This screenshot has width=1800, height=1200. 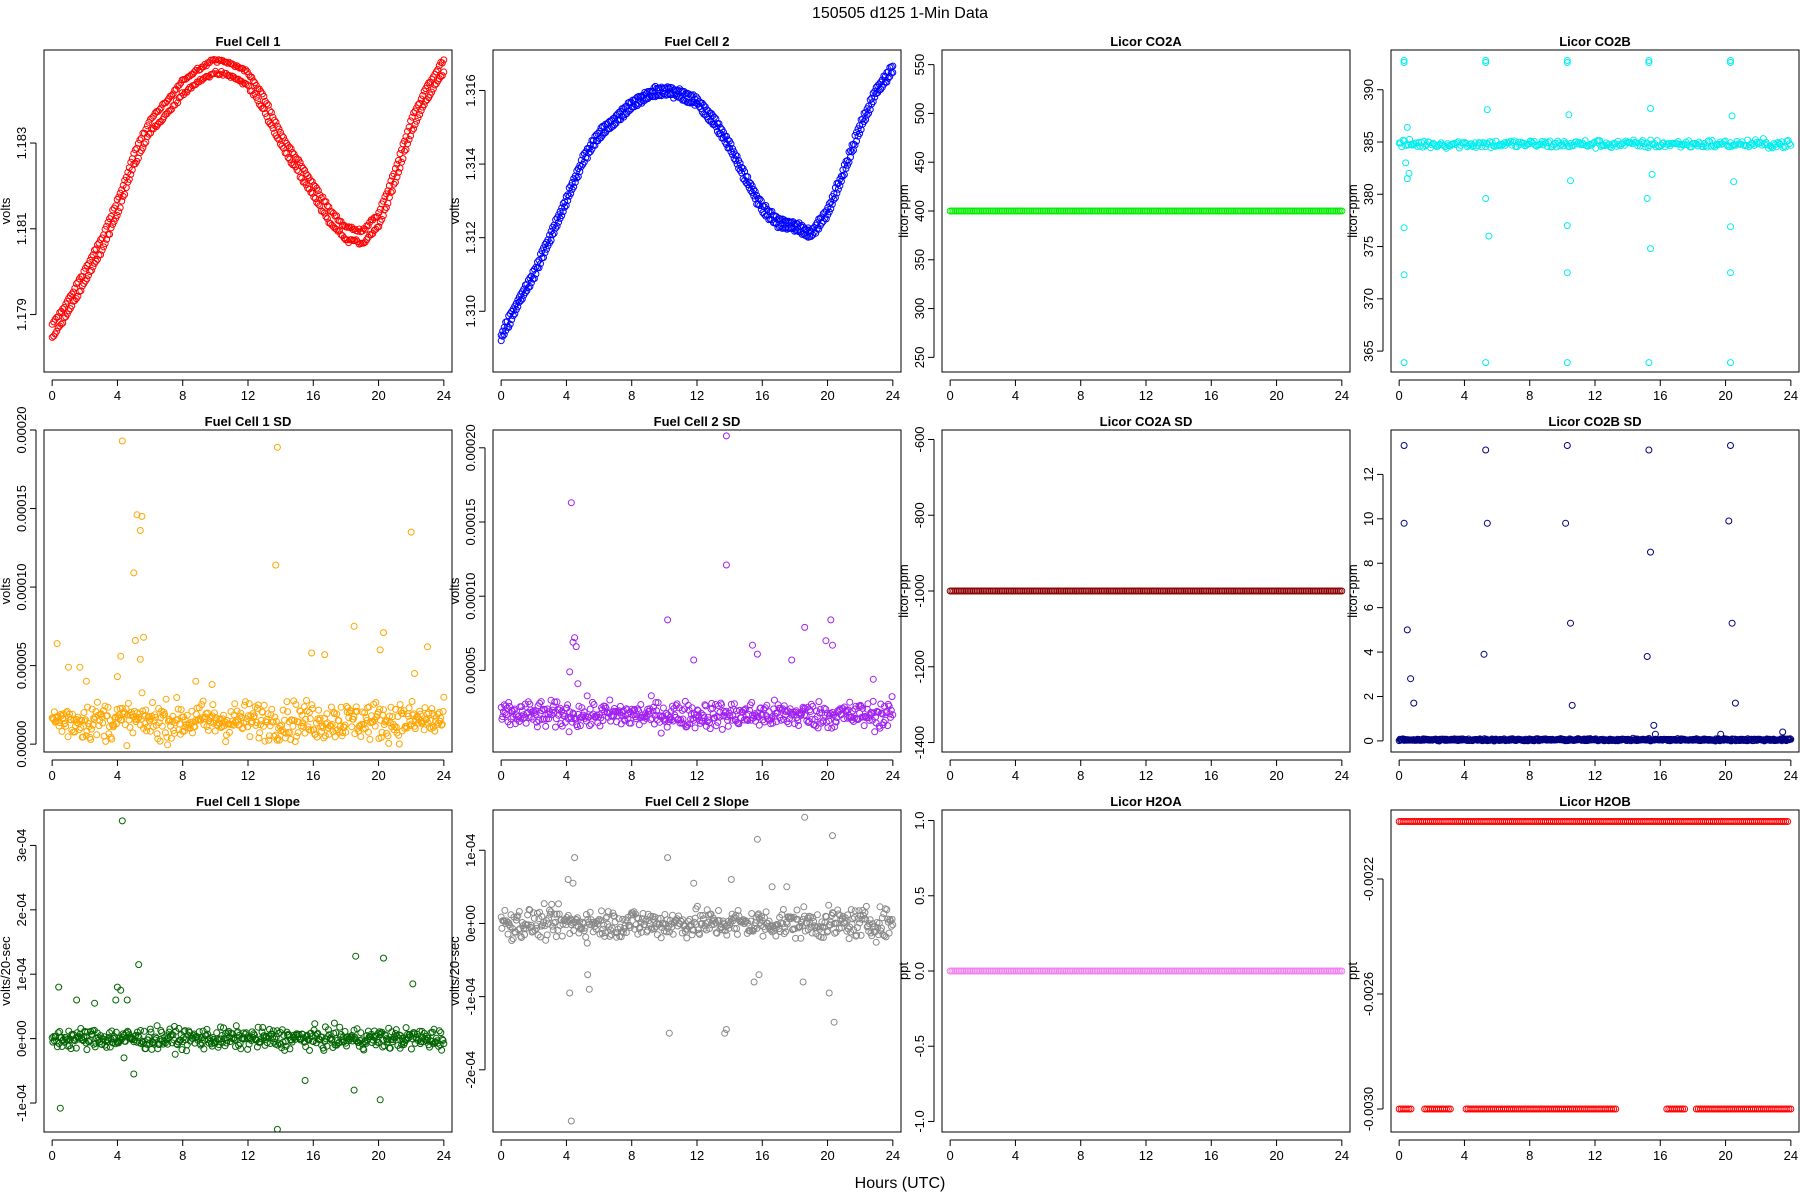 What do you see at coordinates (919, 666) in the screenshot?
I see `y-tick-label: -1200` at bounding box center [919, 666].